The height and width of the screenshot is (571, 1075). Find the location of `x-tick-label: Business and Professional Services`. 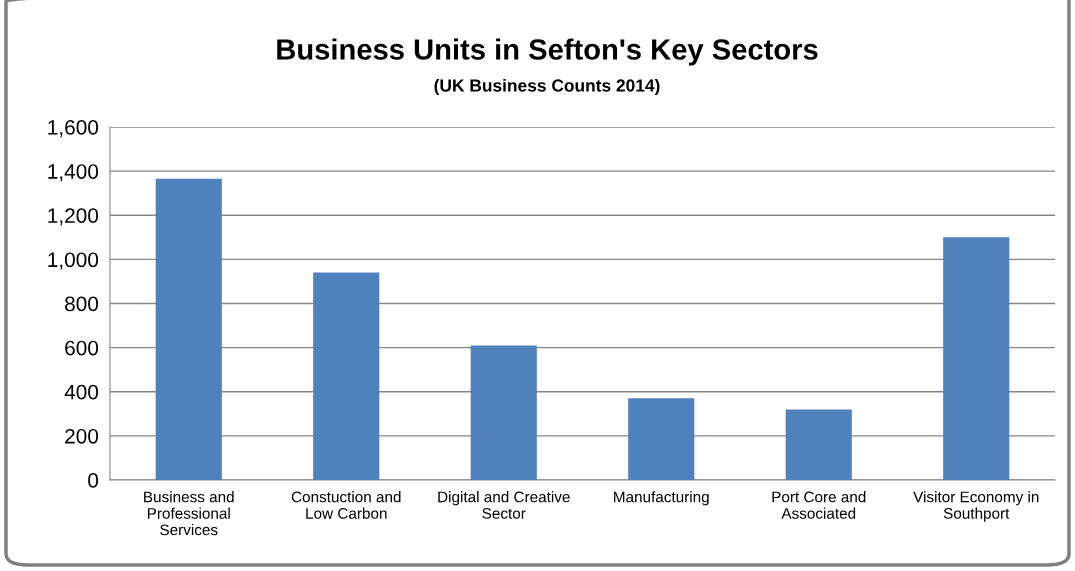

x-tick-label: Business and Professional Services is located at coordinates (189, 513).